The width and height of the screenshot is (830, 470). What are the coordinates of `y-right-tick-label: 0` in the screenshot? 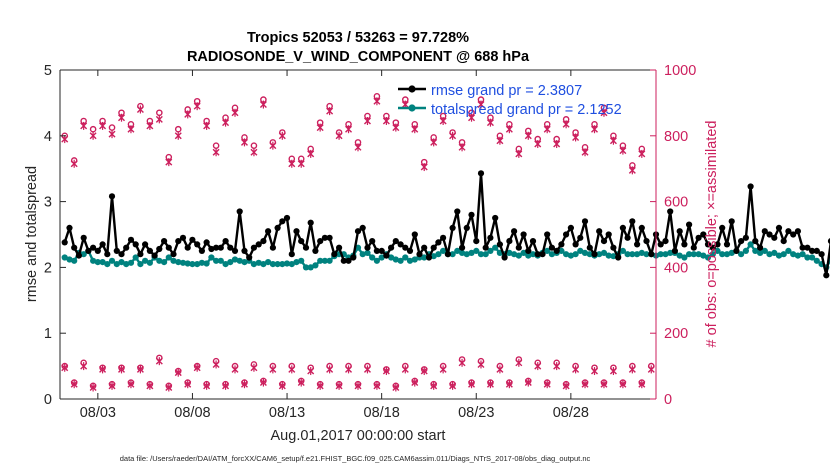 It's located at (668, 400).